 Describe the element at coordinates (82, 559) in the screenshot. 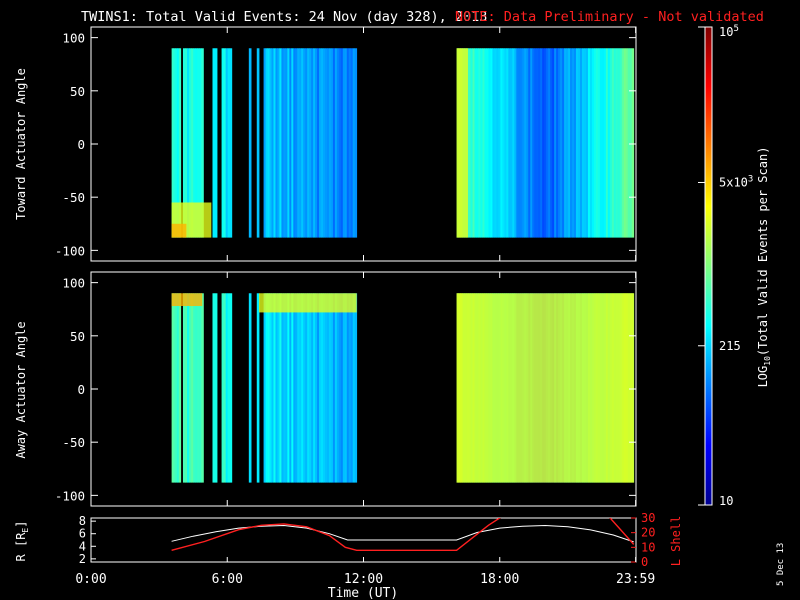

I see `y-tick-label: 2` at that location.